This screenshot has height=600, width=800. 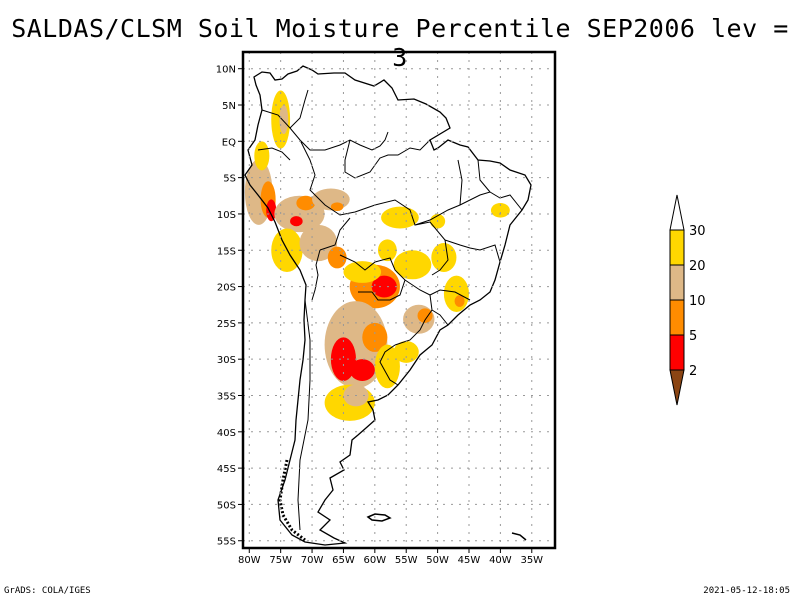 I want to click on render-timestamp: 2021-05-12-18:05, so click(x=746, y=591).